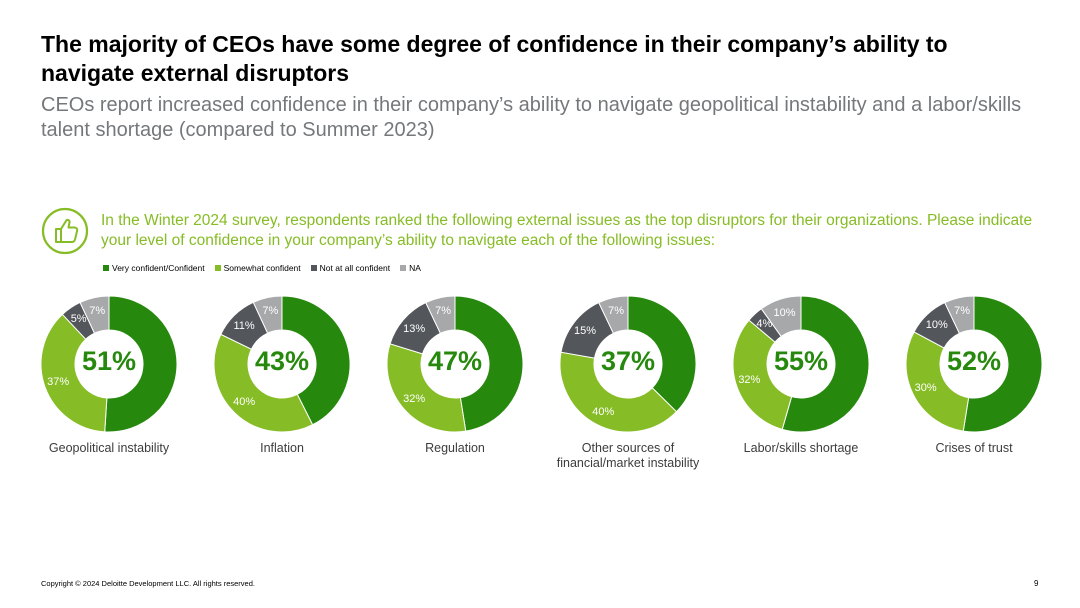 The image size is (1080, 608). I want to click on slice-data-label: 4%, so click(764, 324).